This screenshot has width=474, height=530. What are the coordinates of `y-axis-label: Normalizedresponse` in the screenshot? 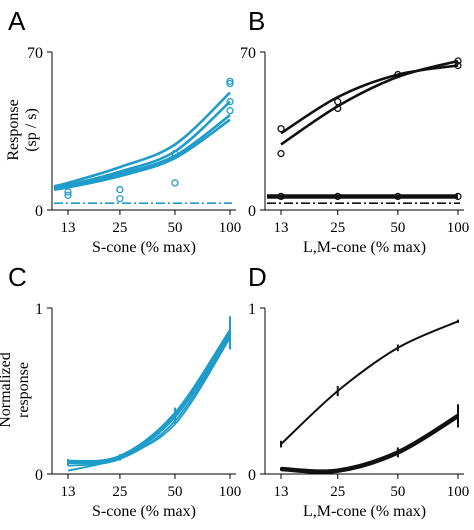 It's located at (16, 390).